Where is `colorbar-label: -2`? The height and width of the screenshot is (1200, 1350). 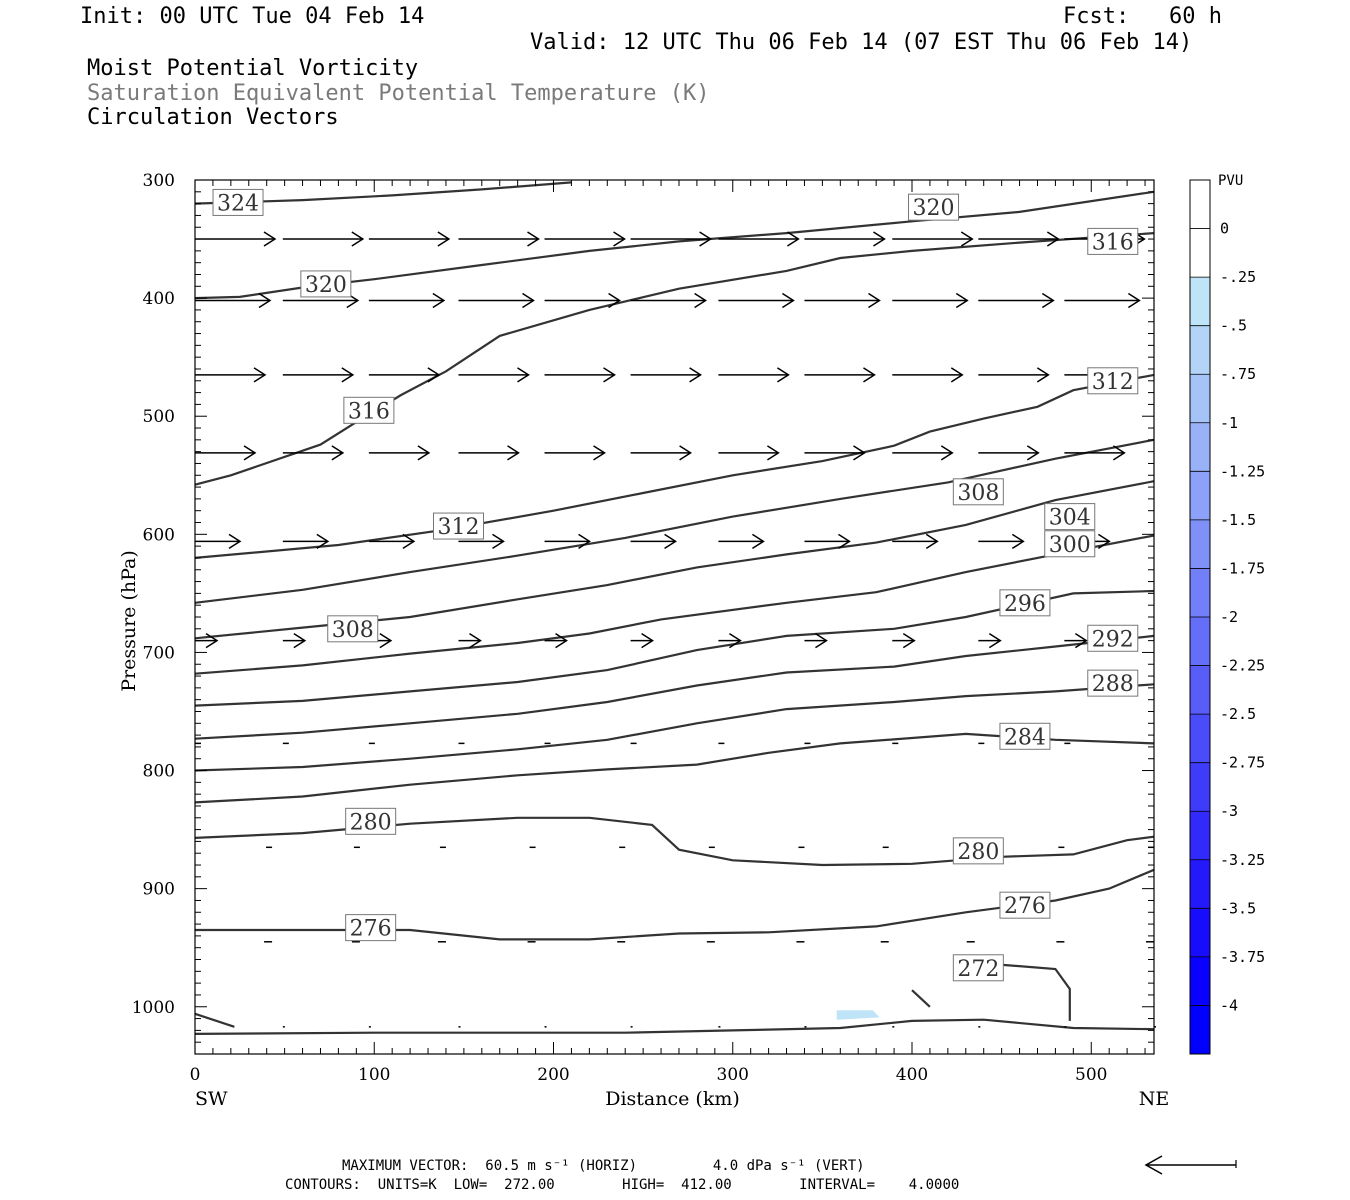 colorbar-label: -2 is located at coordinates (1229, 617).